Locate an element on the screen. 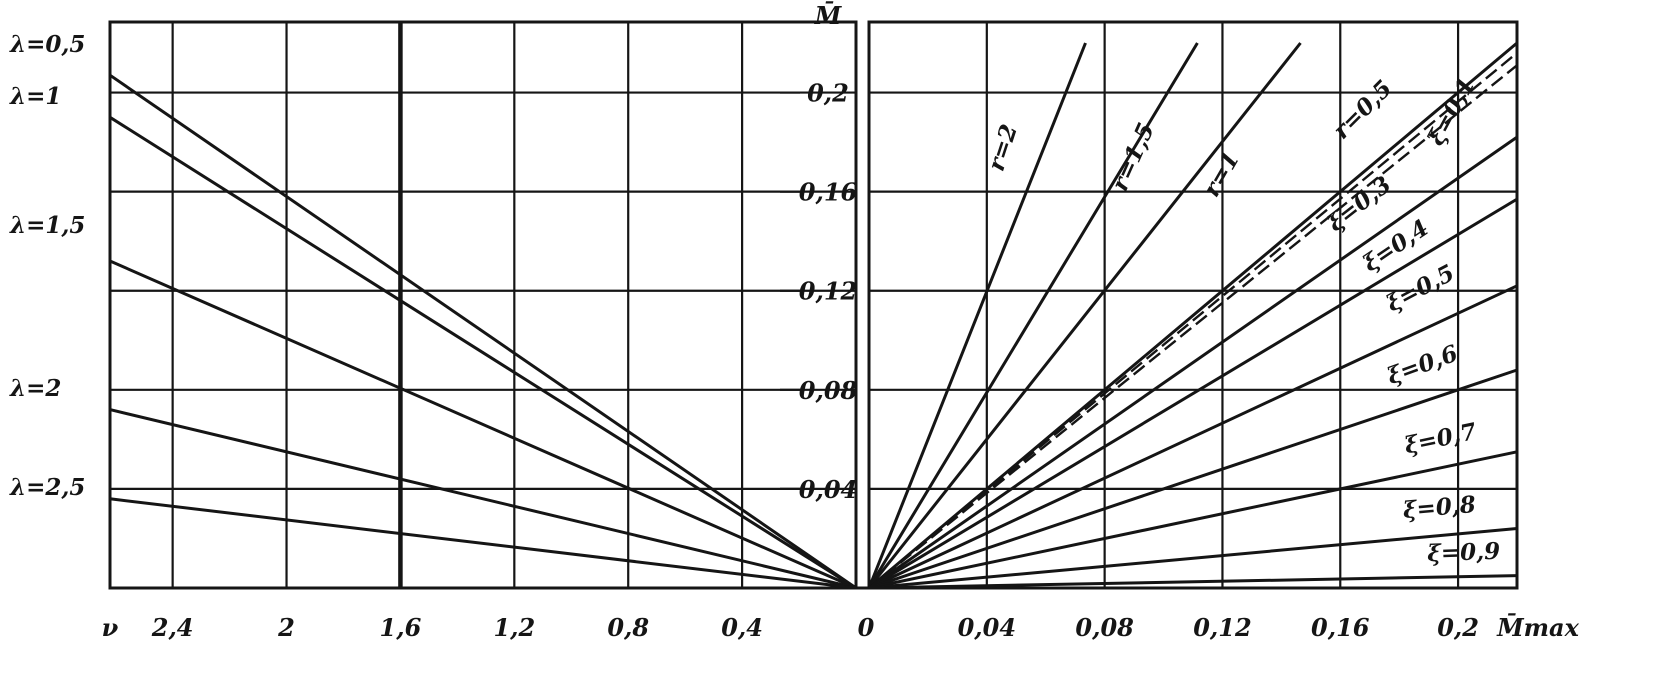 This screenshot has height=691, width=1654. x-tick-label-right: 0,16 is located at coordinates (1340, 627).